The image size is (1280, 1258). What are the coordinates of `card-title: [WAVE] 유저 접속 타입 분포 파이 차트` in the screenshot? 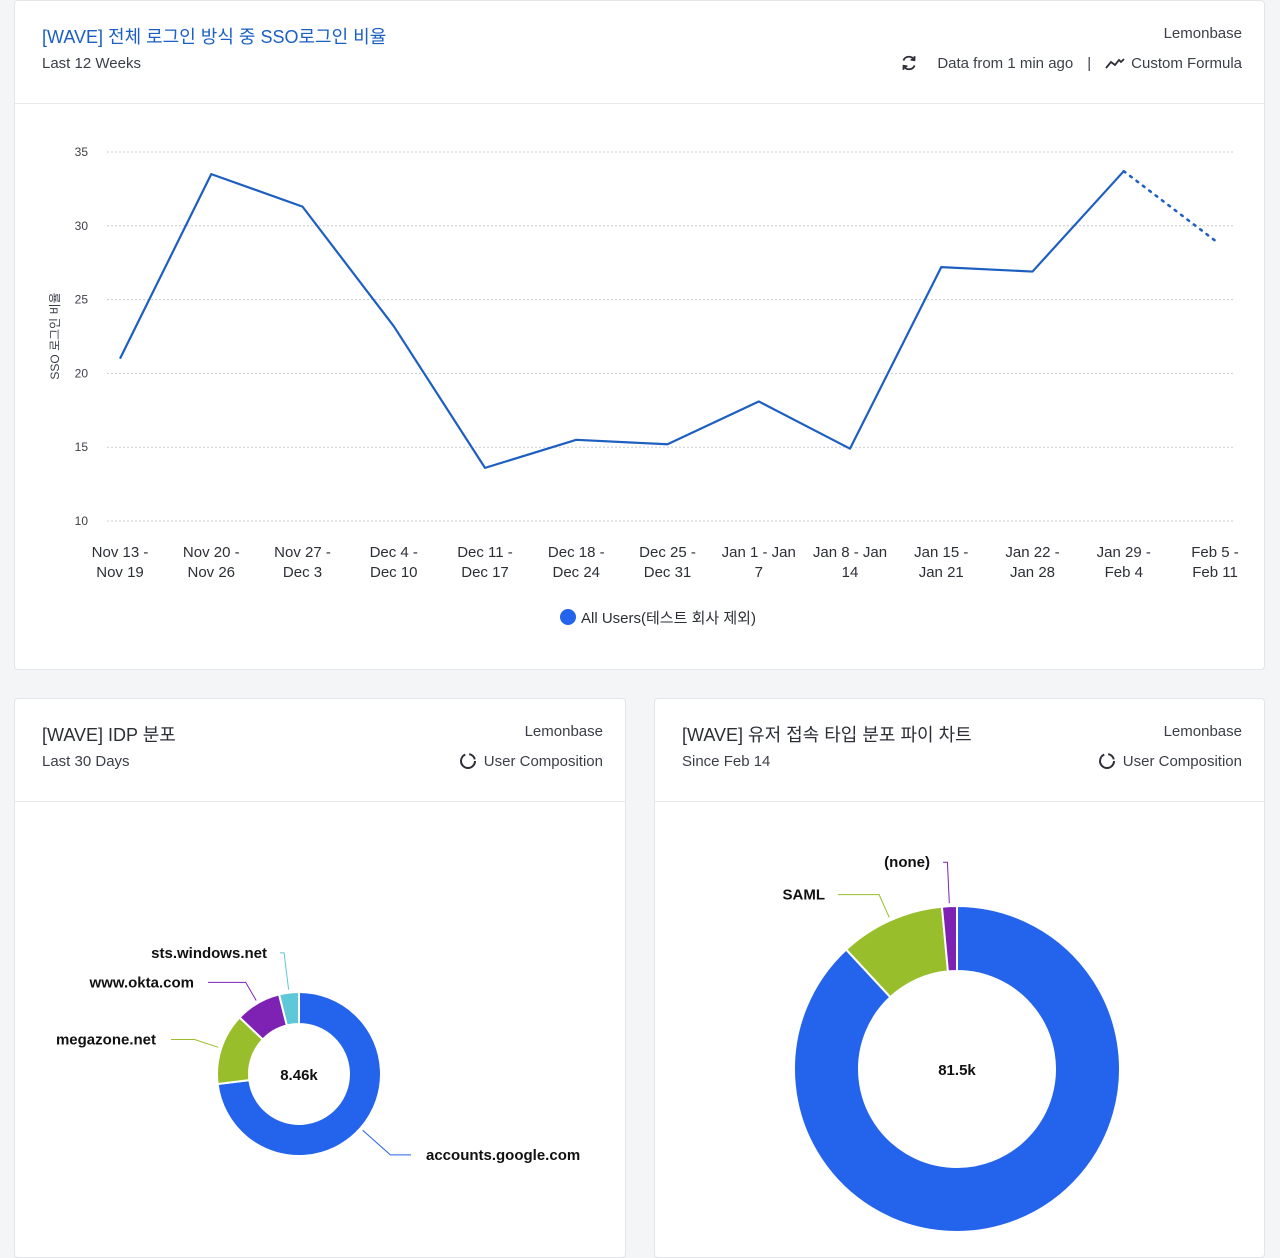 It's located at (827, 735).